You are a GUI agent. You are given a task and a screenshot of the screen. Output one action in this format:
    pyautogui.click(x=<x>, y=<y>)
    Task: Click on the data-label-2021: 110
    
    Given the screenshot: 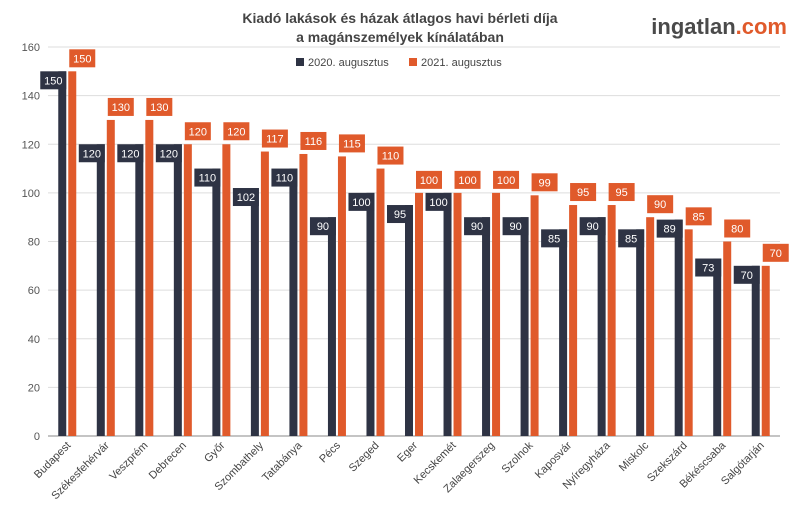 What is the action you would take?
    pyautogui.click(x=391, y=157)
    